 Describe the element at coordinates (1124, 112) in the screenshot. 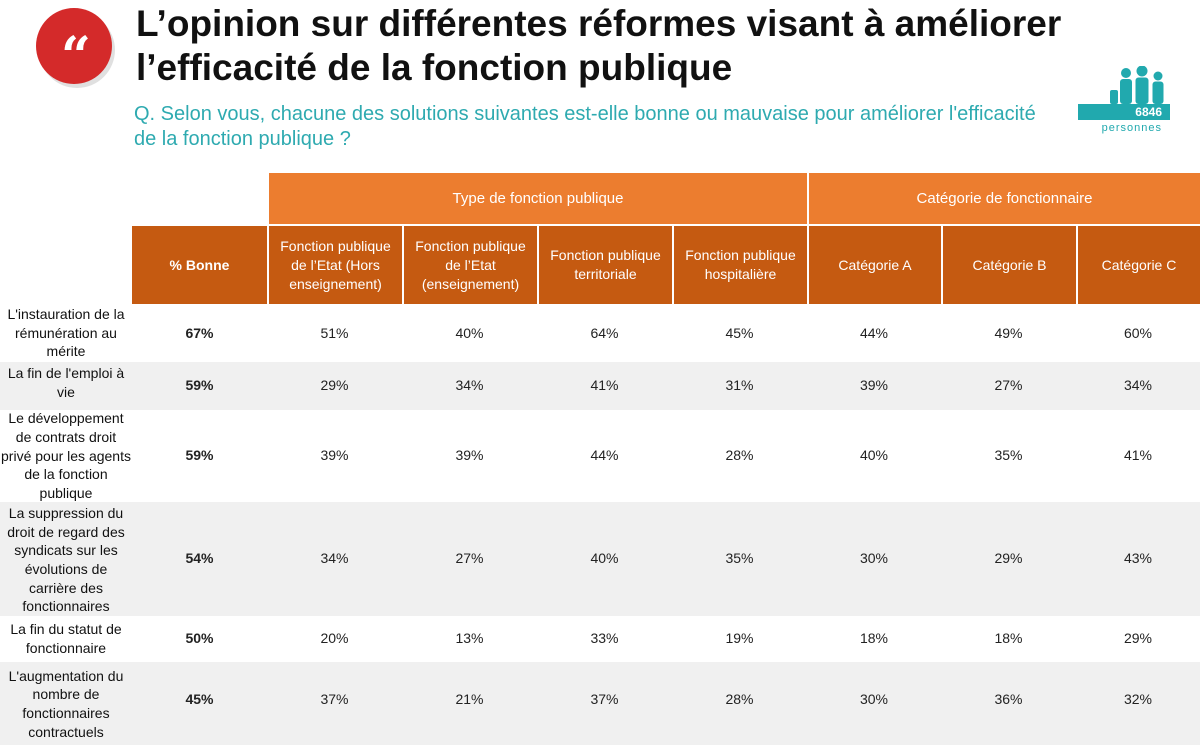

I see `sample-count: 6846` at that location.